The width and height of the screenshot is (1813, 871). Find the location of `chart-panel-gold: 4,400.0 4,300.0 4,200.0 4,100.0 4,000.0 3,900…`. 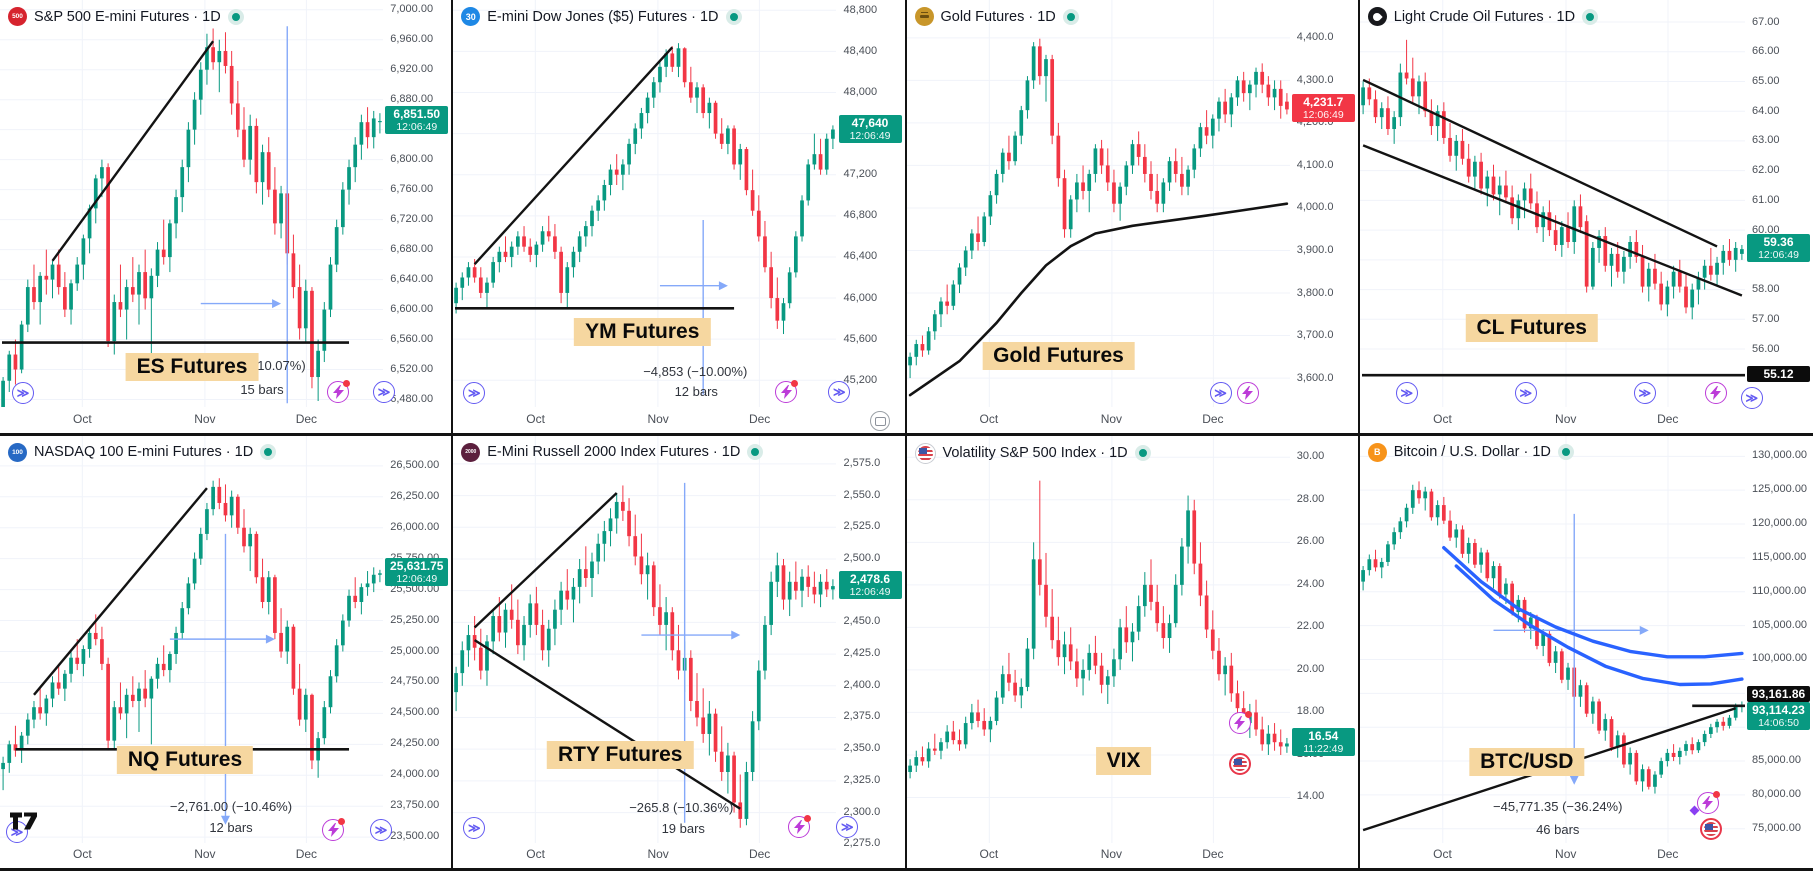

chart-panel-gold: 4,400.0 4,300.0 4,200.0 4,100.0 4,000.0 3,900… is located at coordinates (1133, 218).